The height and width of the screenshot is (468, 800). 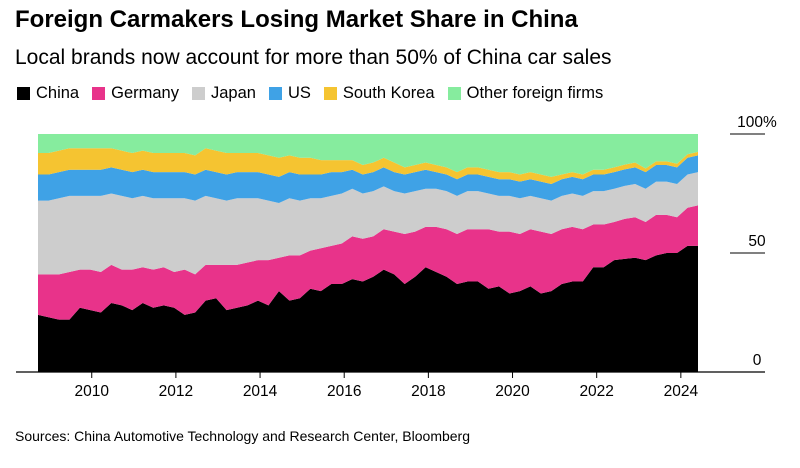 I want to click on legend-label-japan: Japan, so click(x=233, y=93).